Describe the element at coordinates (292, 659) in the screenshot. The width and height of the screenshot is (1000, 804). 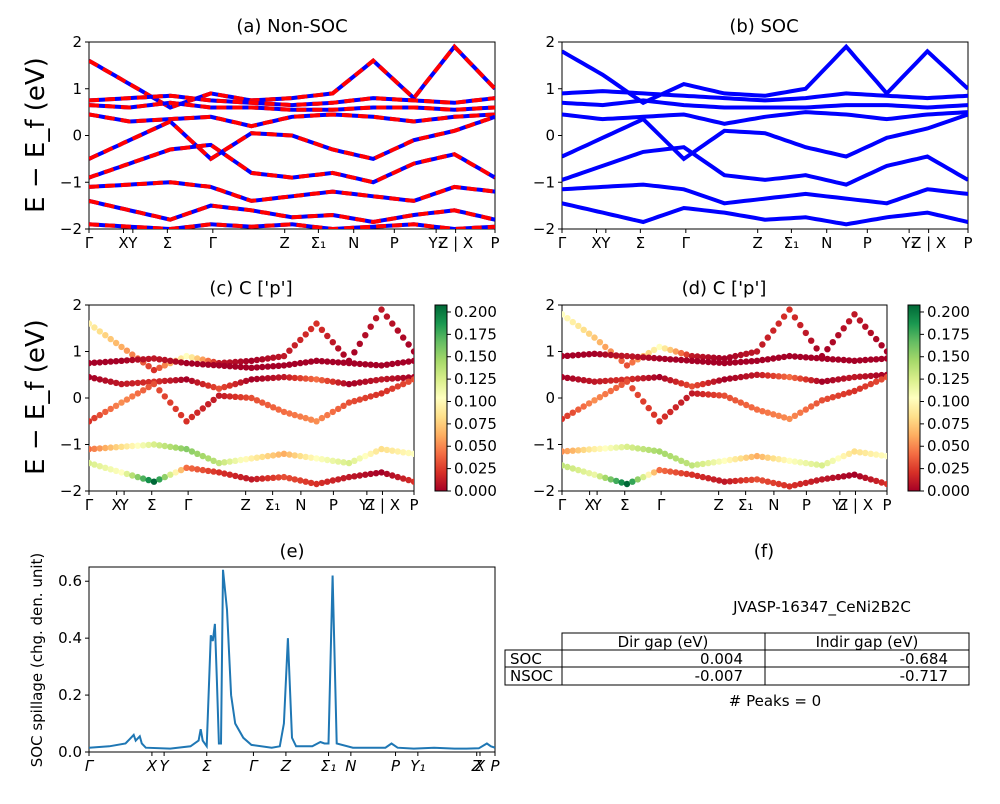
I see `spillage-line` at that location.